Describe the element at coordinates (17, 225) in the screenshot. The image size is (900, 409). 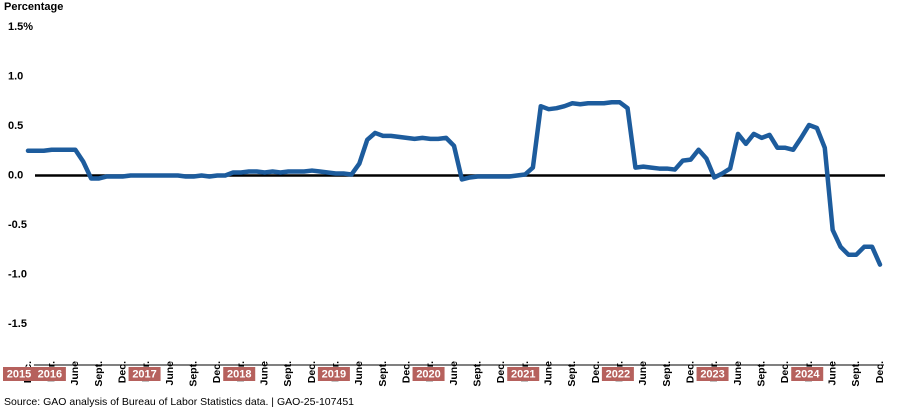
I see `y-tick-label: -0.5` at that location.